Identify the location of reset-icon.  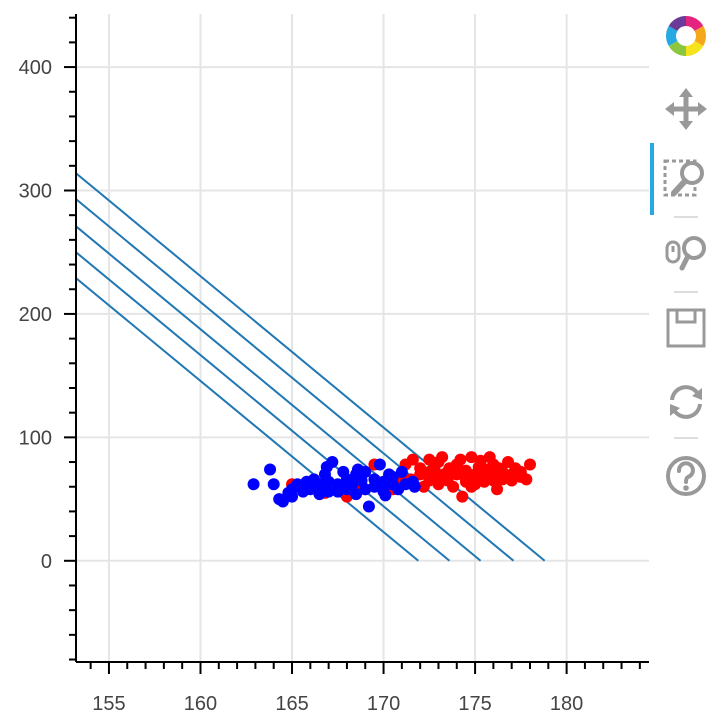
(686, 402).